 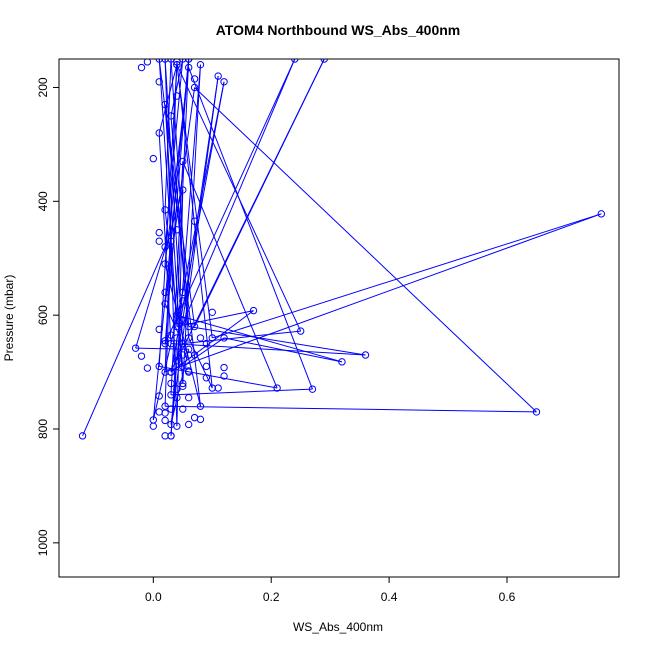 I want to click on y-tick-label: 1000, so click(x=43, y=542).